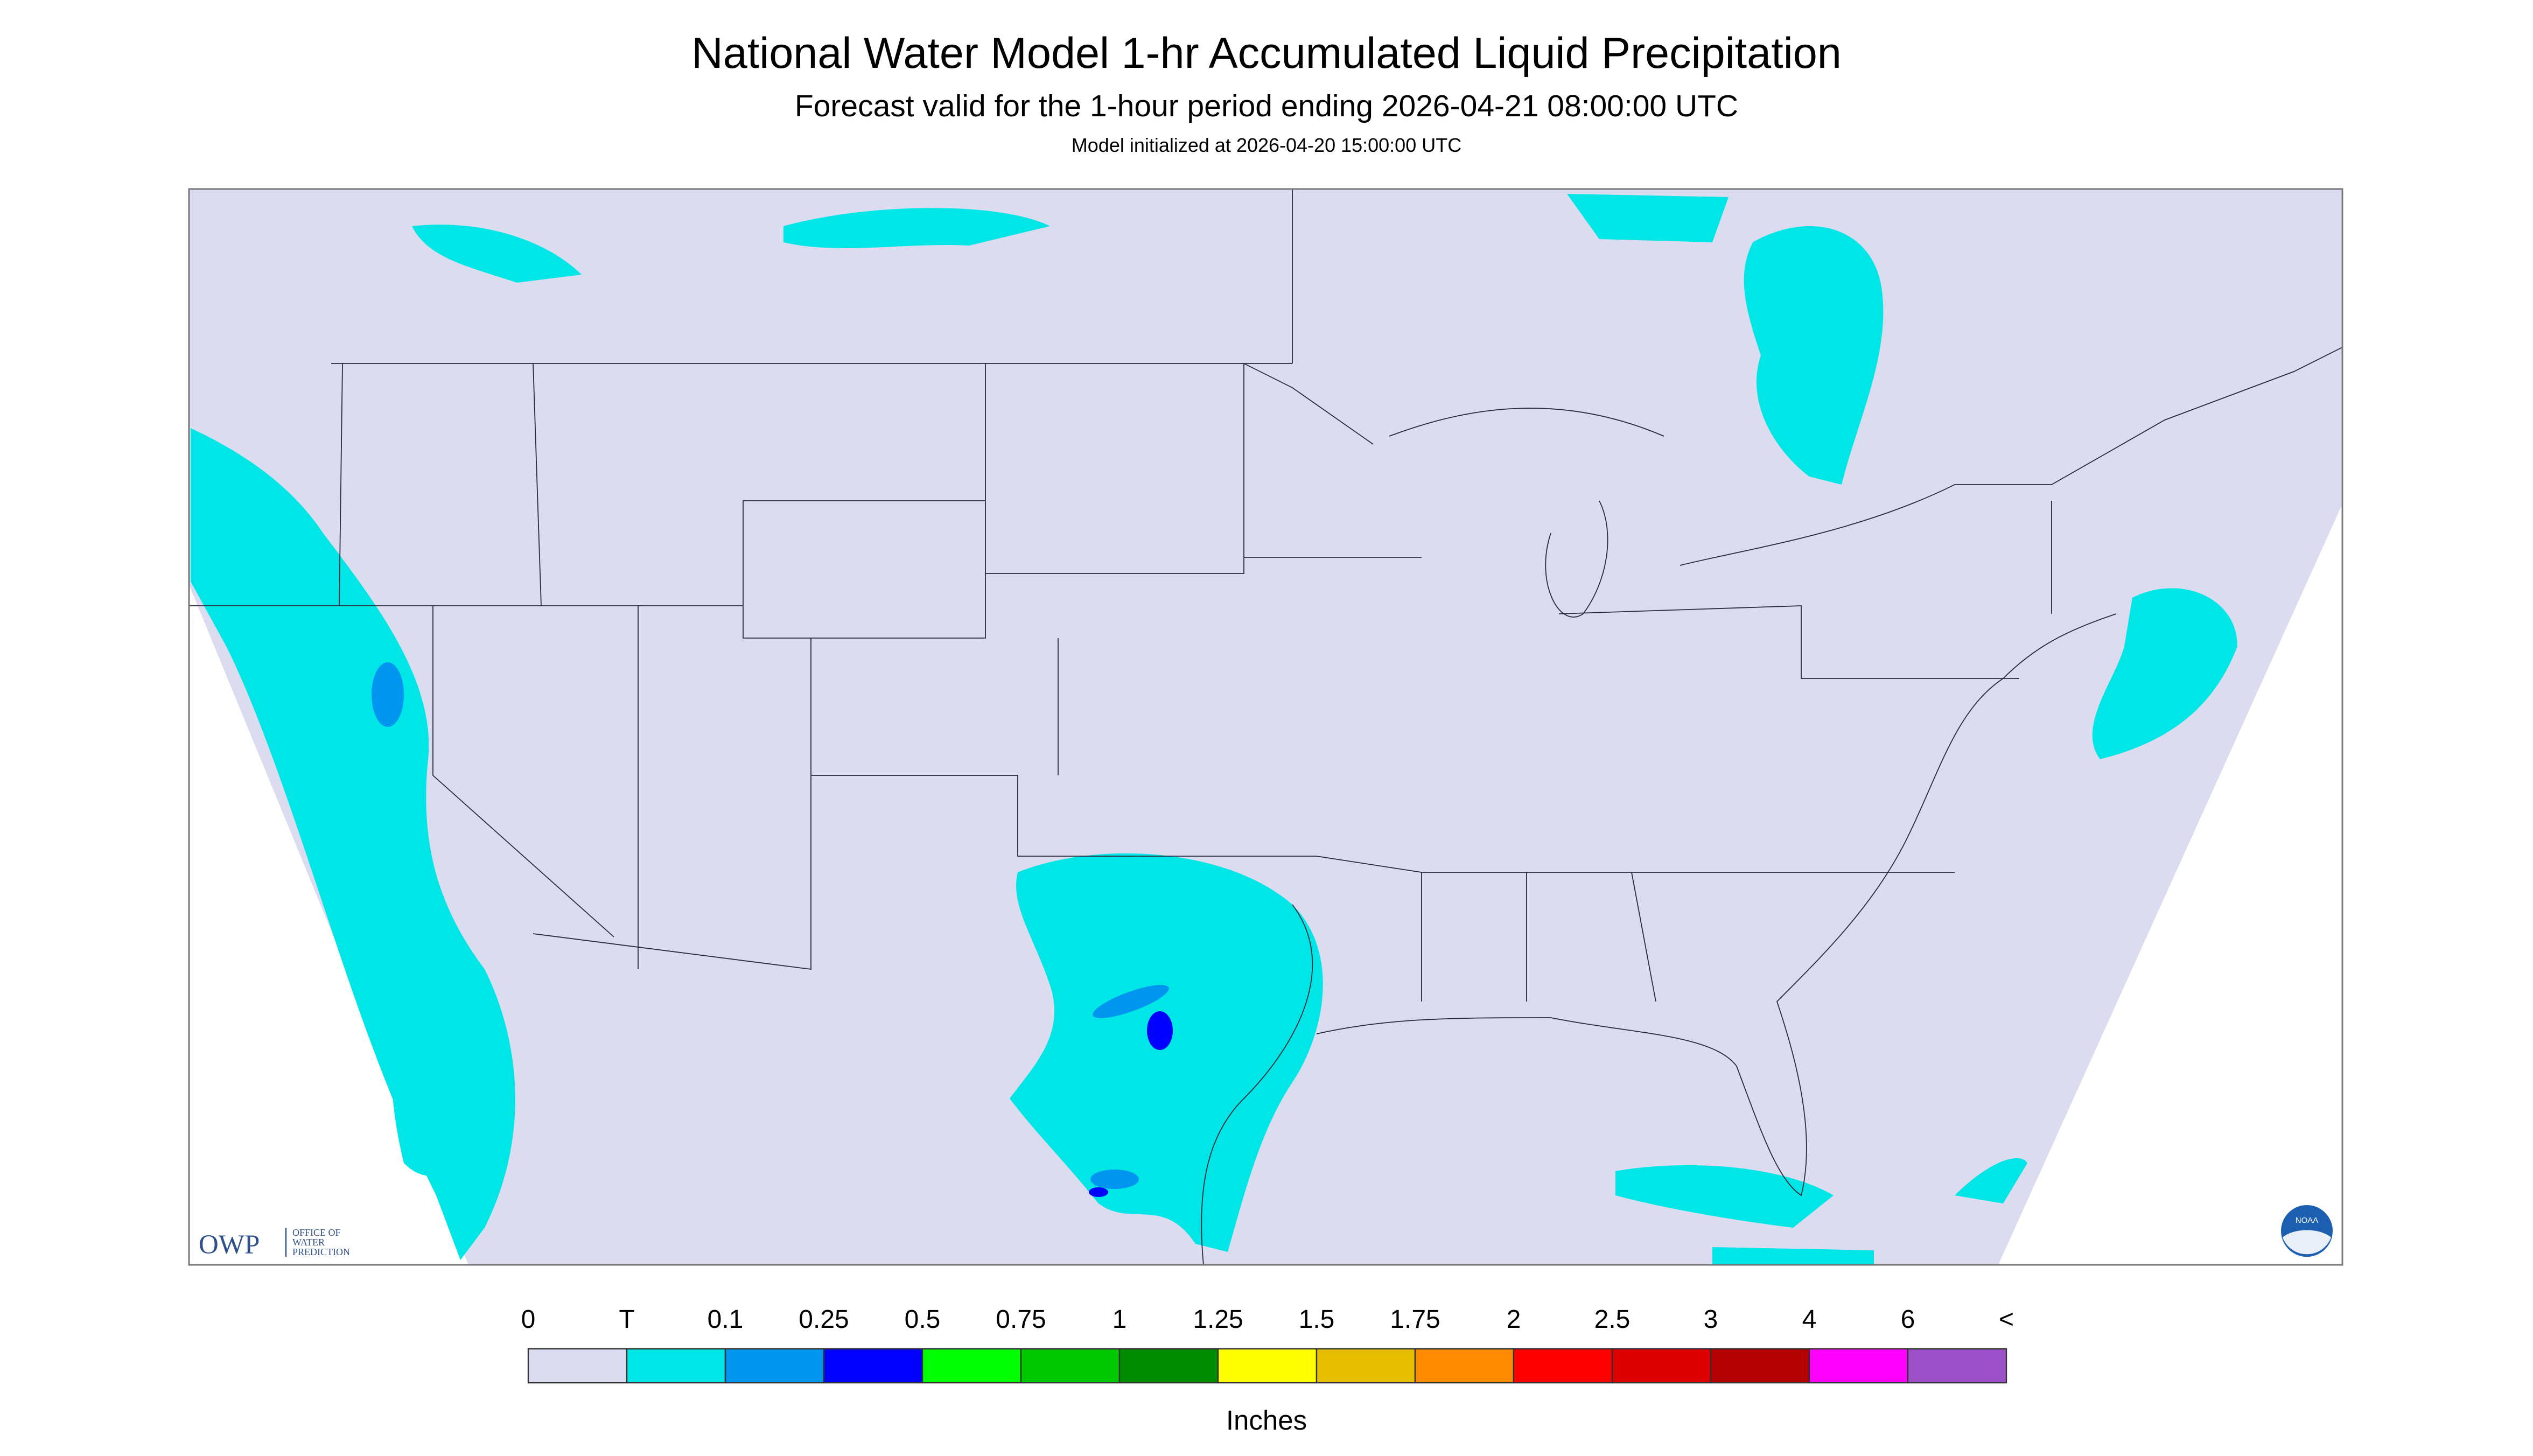  I want to click on precip-florida, so click(1725, 1196).